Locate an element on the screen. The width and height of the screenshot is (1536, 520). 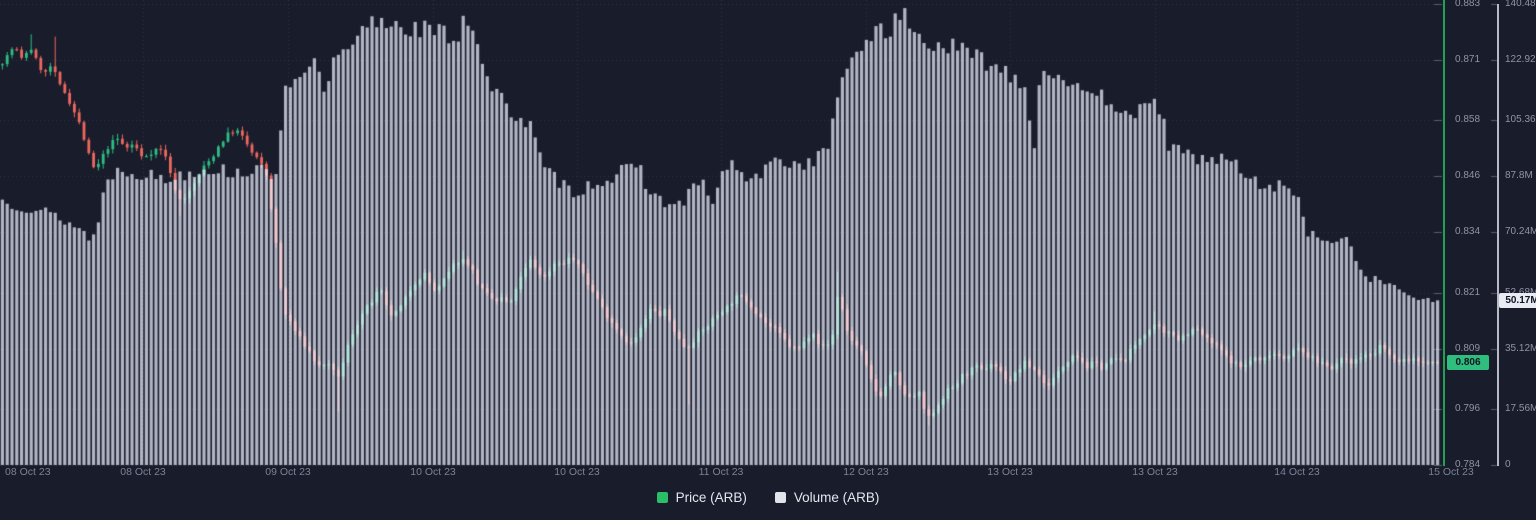
legend-price-label: Price (ARB) is located at coordinates (711, 497).